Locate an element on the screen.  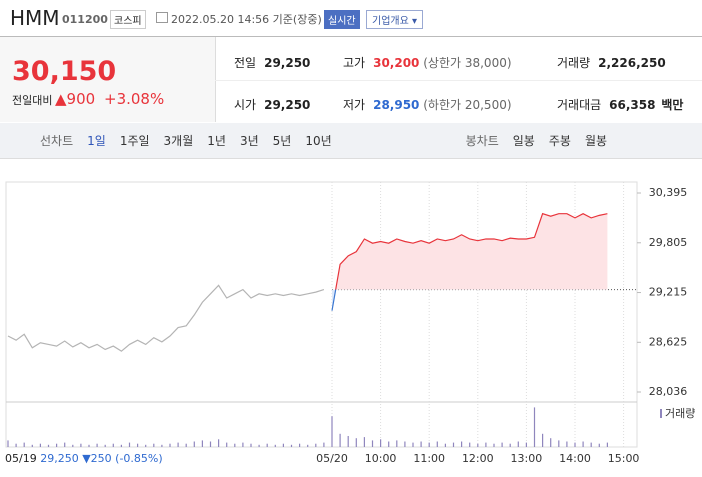
footer-date: 05/19 is located at coordinates (21, 458).